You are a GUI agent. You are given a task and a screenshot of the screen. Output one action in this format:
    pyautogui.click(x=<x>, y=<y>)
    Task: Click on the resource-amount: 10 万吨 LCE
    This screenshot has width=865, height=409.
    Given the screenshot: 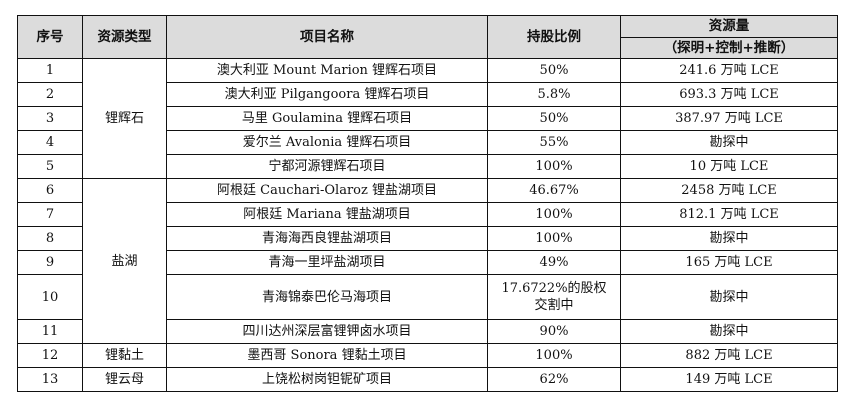 What is the action you would take?
    pyautogui.click(x=729, y=166)
    